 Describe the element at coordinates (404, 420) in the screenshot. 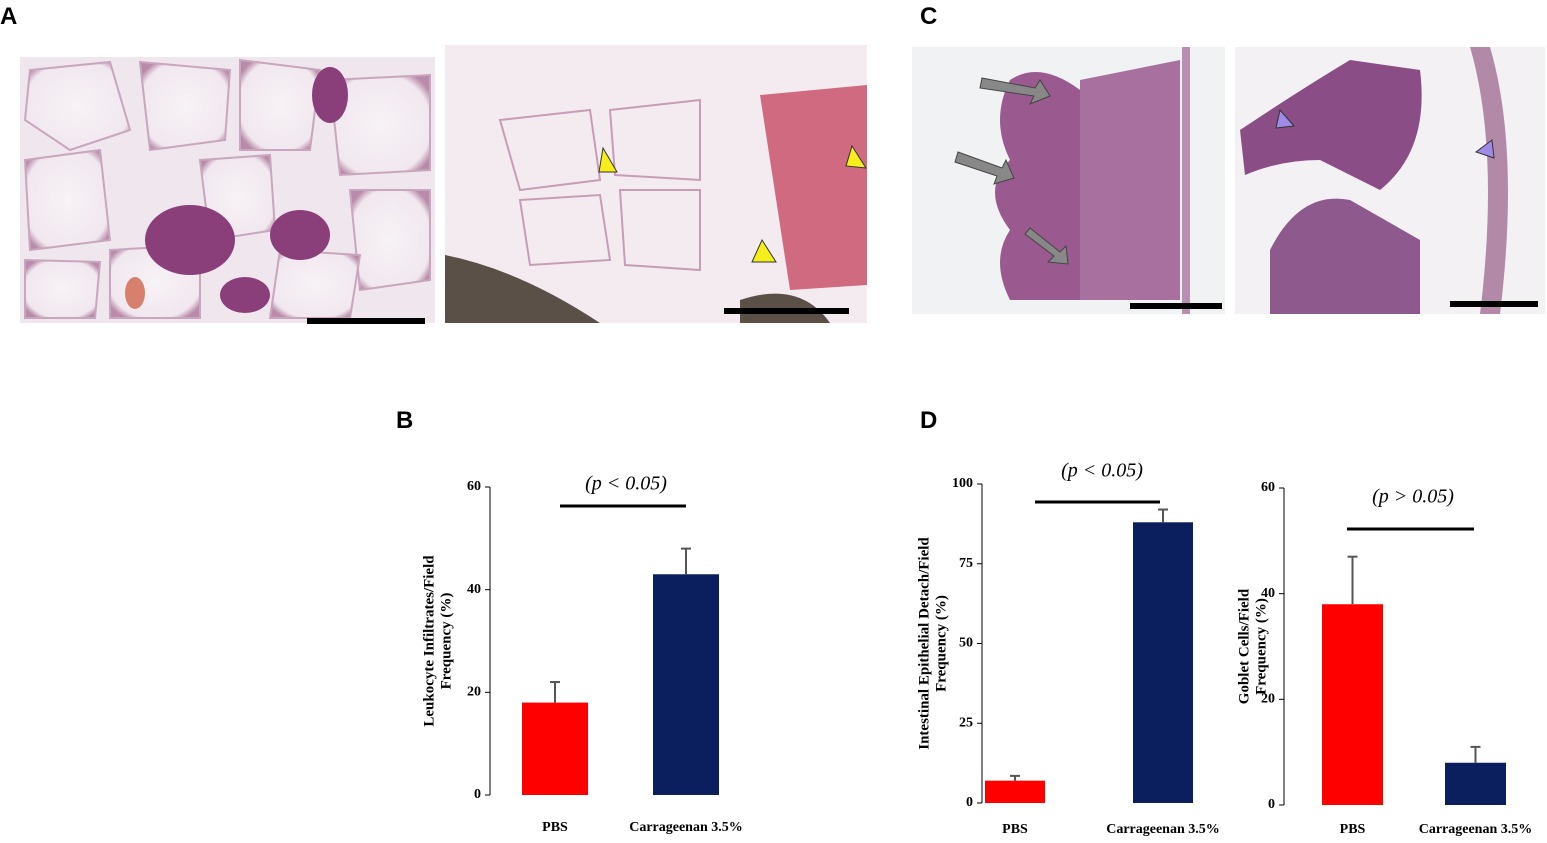

I see `panel-label: B` at that location.